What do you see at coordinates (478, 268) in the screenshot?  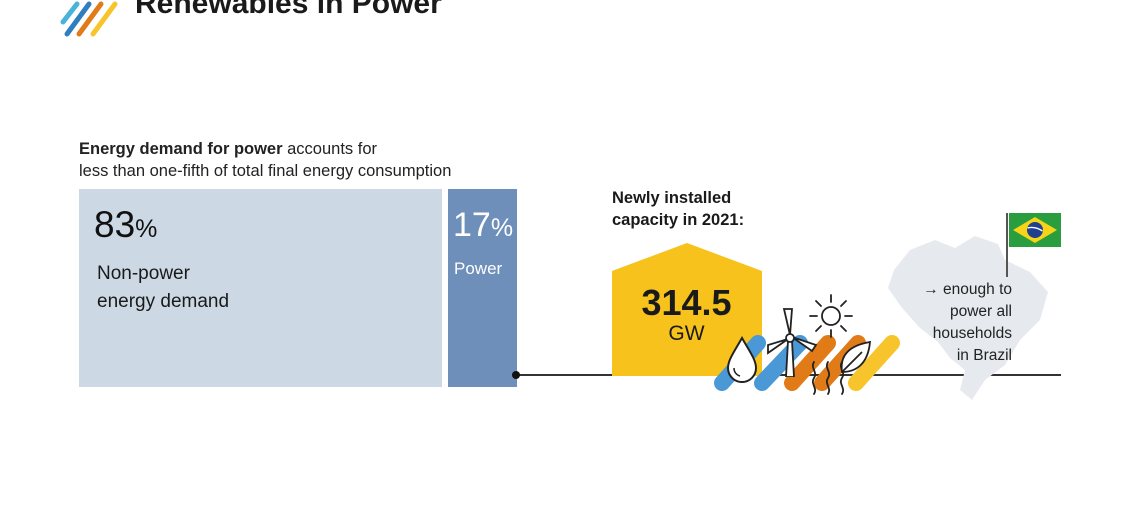 I see `power-label: Power` at bounding box center [478, 268].